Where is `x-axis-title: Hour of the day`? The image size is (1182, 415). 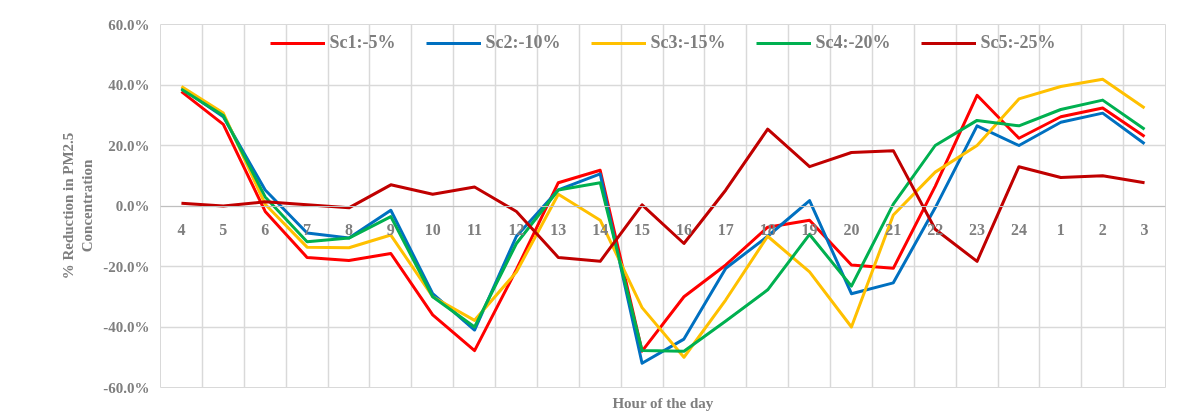
x-axis-title: Hour of the day is located at coordinates (663, 402).